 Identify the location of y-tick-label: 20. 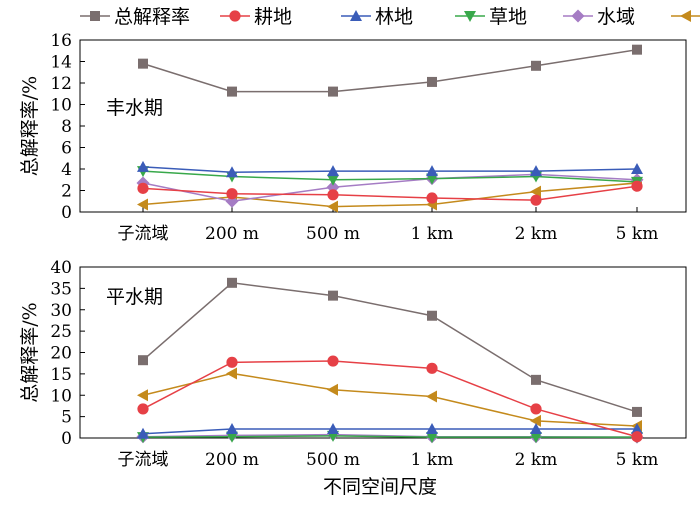
(61, 354).